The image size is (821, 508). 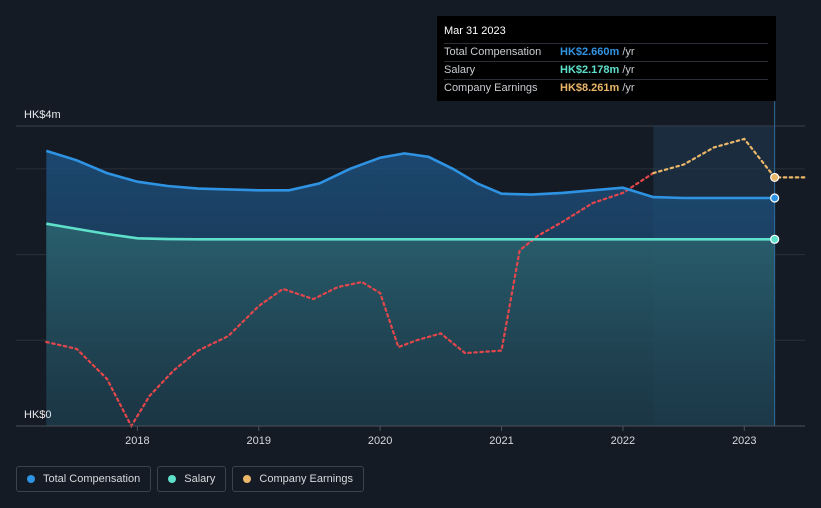 What do you see at coordinates (137, 441) in the screenshot?
I see `x-tick-label: 2018` at bounding box center [137, 441].